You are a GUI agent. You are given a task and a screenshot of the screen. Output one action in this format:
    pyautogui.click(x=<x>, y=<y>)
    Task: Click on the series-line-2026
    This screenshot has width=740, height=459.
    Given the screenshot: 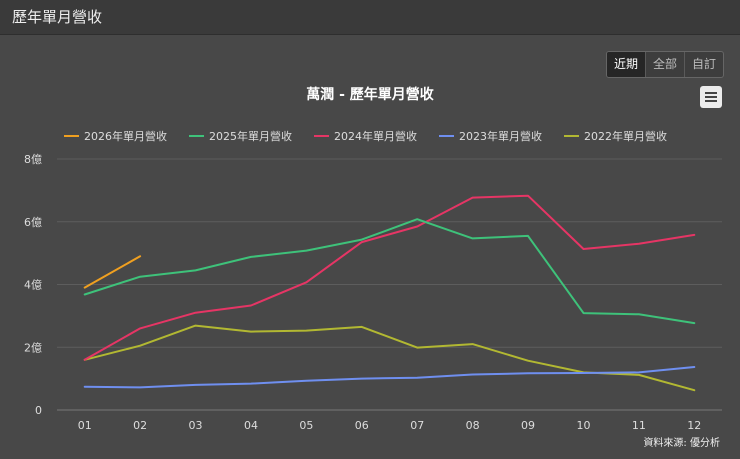 What is the action you would take?
    pyautogui.click(x=112, y=272)
    